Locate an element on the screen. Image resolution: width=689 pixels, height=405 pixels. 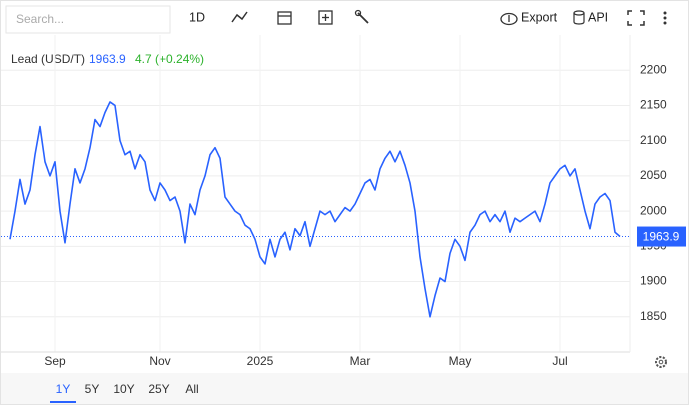
x-tick-label: Jul is located at coordinates (559, 361).